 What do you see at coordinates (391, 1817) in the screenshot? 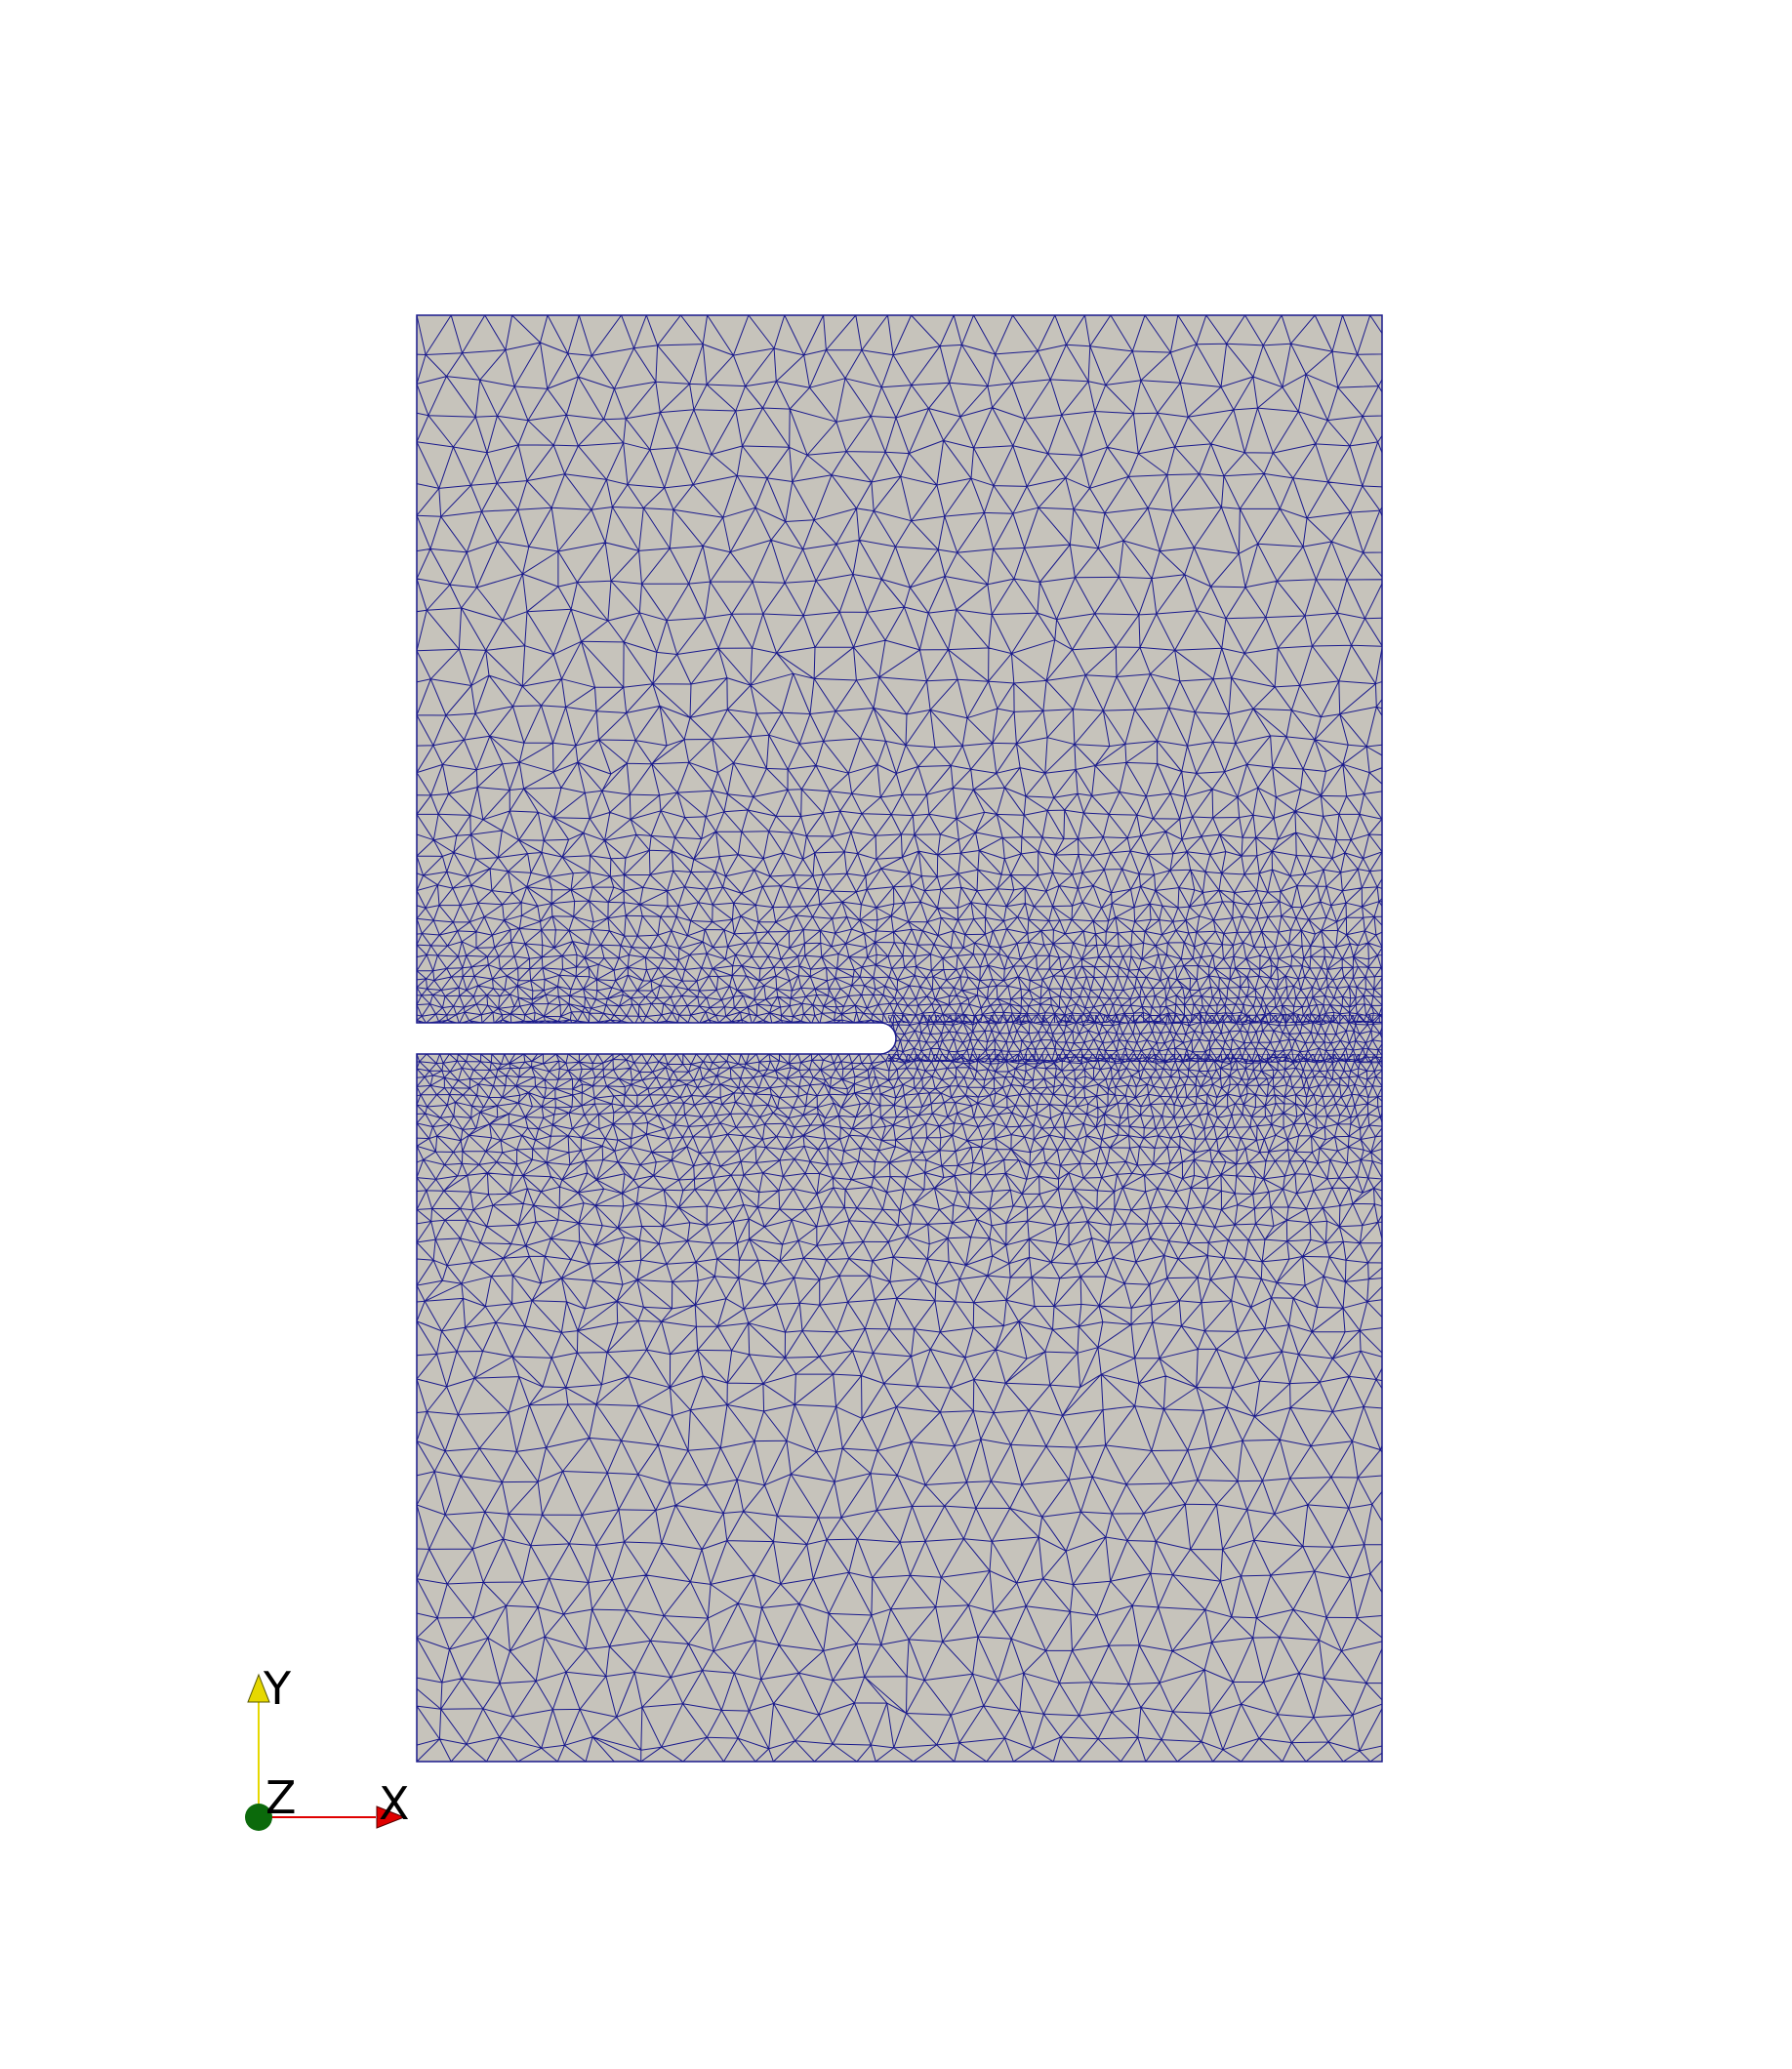
I see `x-axis-arrowhead` at bounding box center [391, 1817].